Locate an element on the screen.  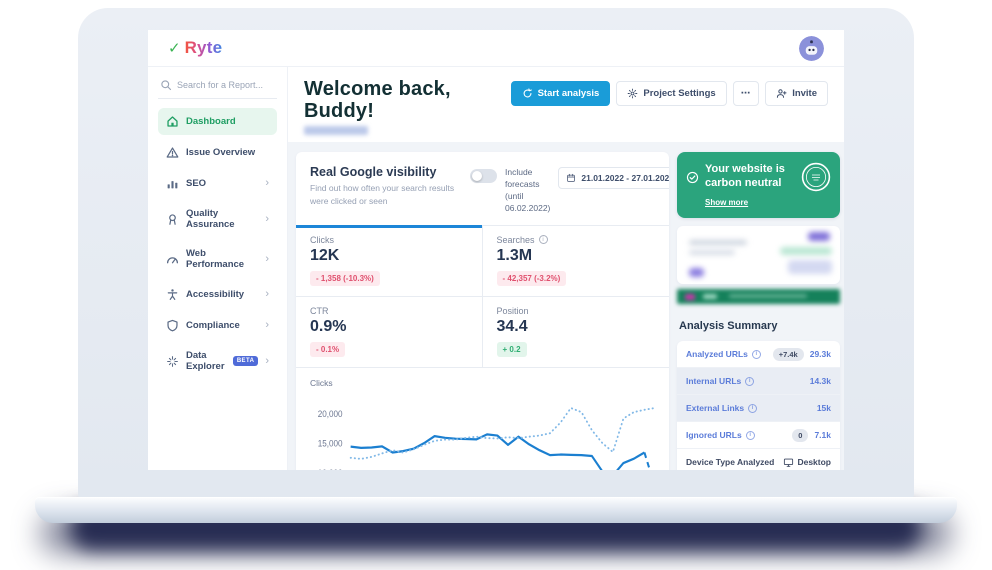
data-explorer-icon is located at coordinates (172, 361).